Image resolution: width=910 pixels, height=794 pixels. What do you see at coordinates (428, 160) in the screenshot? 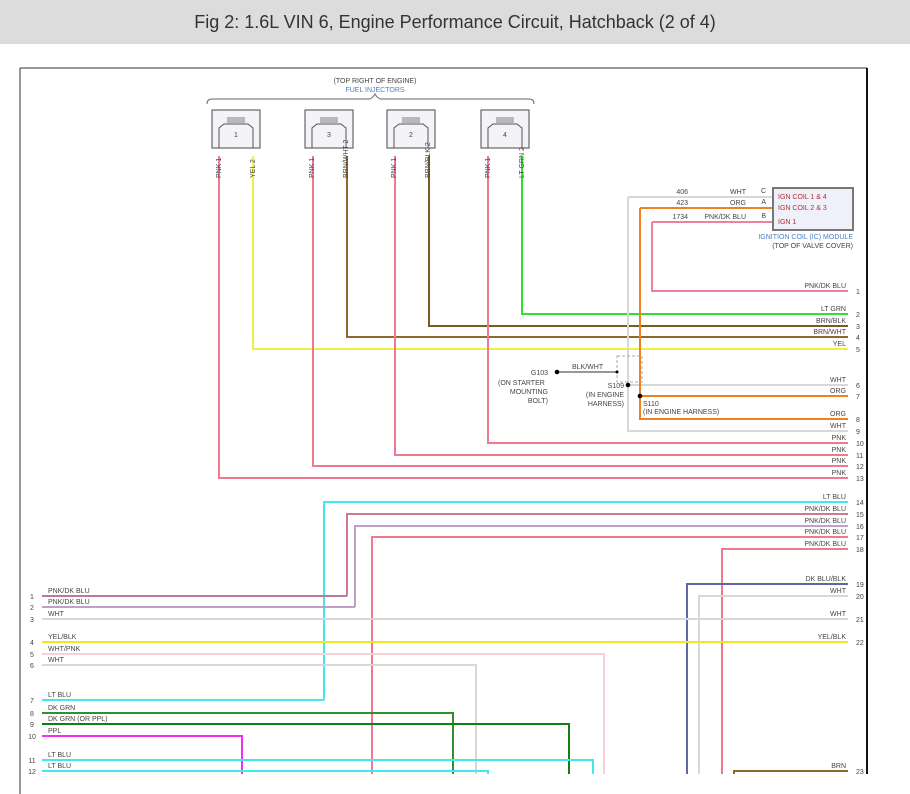
I see `injector-pin2-label: BRN/BLK 2` at bounding box center [428, 160].